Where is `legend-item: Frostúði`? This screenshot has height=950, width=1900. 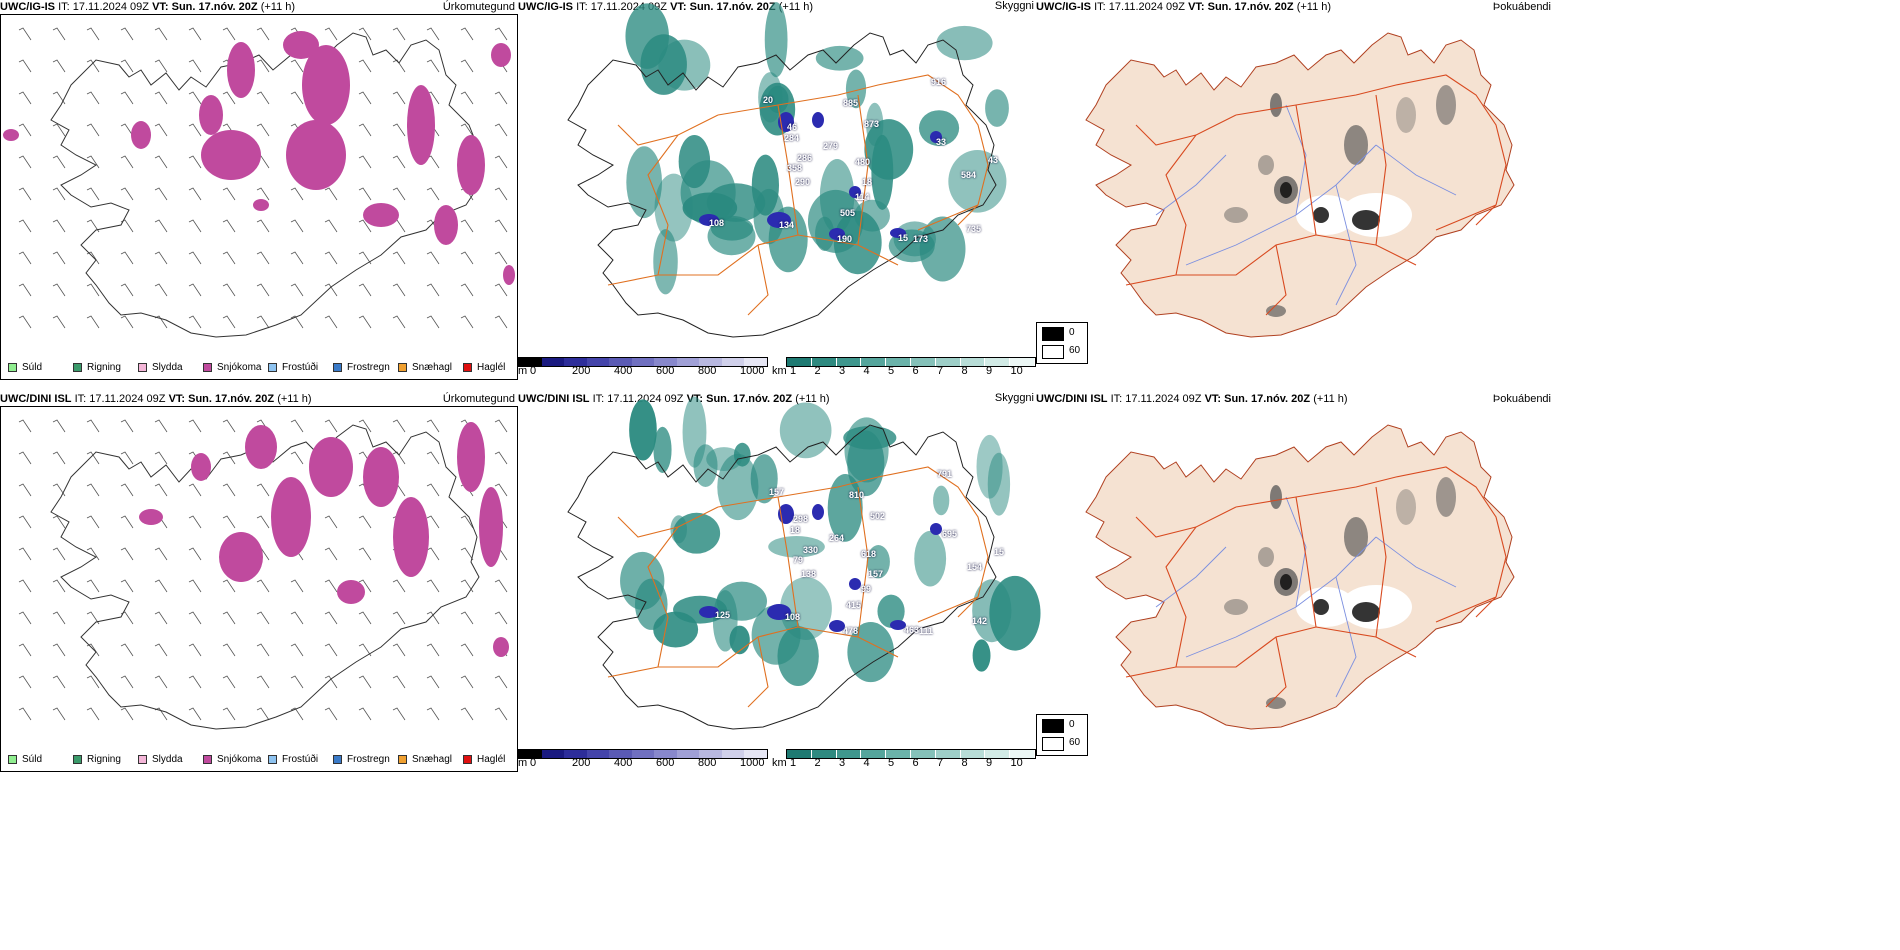
legend-item: Frostúði is located at coordinates (293, 367).